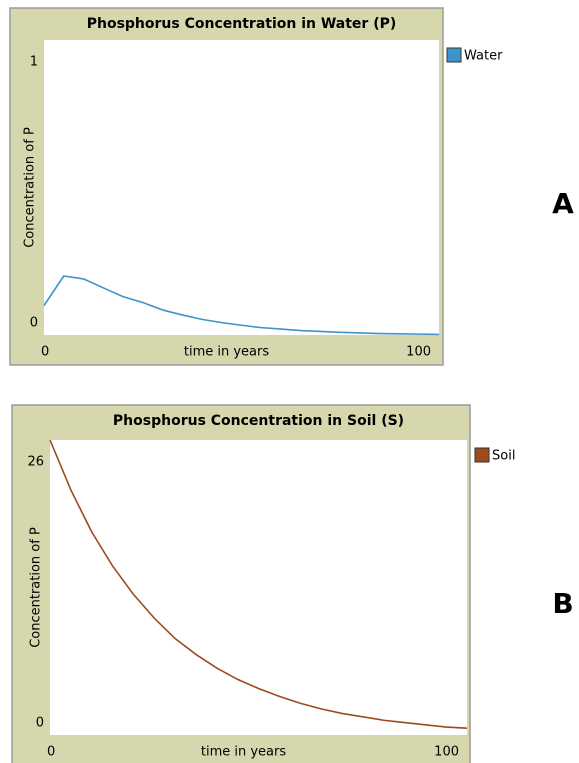  What do you see at coordinates (258, 421) in the screenshot?
I see `chart-title: Phosphorus Concentration in Soil (S)` at bounding box center [258, 421].